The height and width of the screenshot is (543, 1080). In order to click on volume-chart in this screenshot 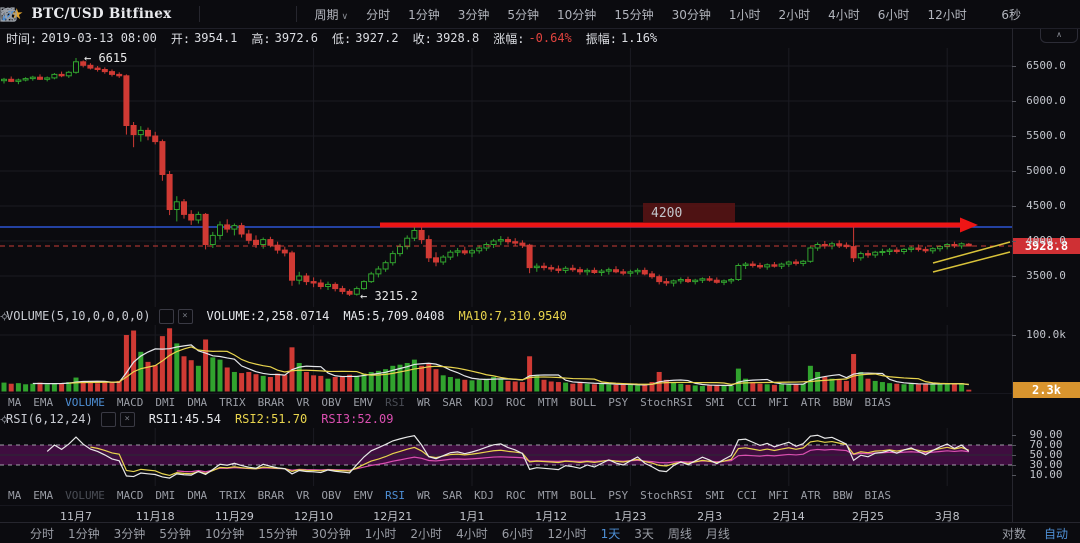, I will do `click(506, 358)`.